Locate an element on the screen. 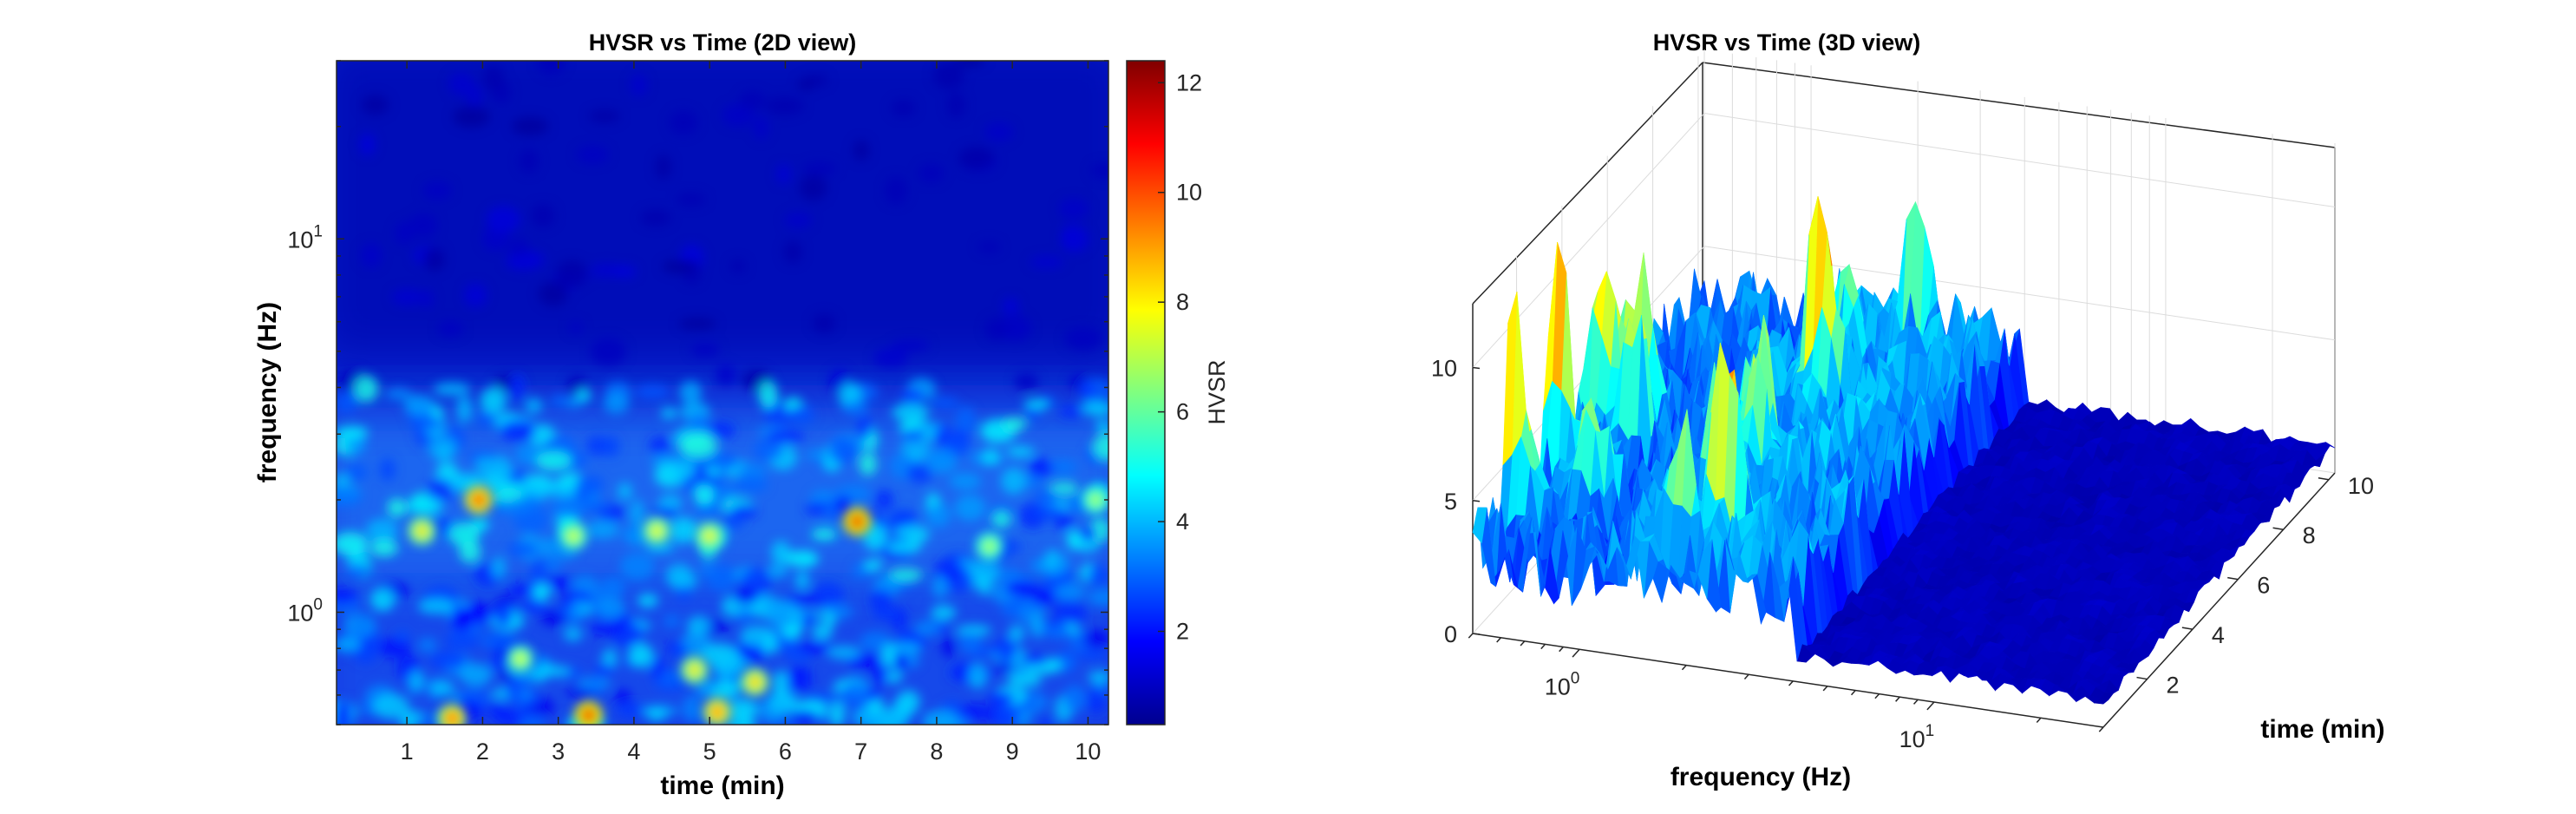  surface-y-axis-label: time (min) is located at coordinates (2322, 729).